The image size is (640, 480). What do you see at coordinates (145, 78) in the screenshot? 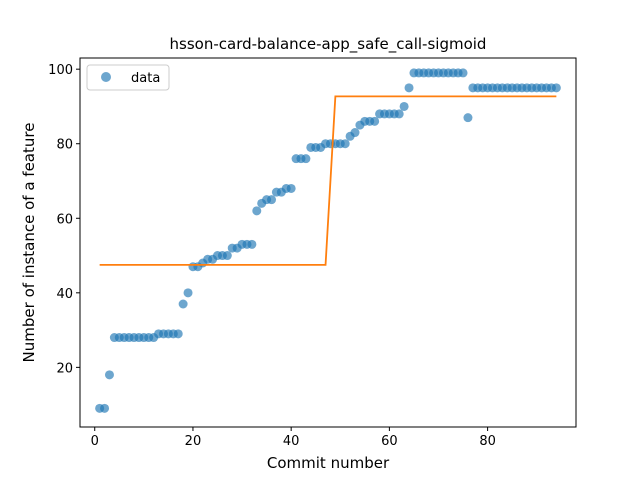
I see `legend-label: data` at bounding box center [145, 78].